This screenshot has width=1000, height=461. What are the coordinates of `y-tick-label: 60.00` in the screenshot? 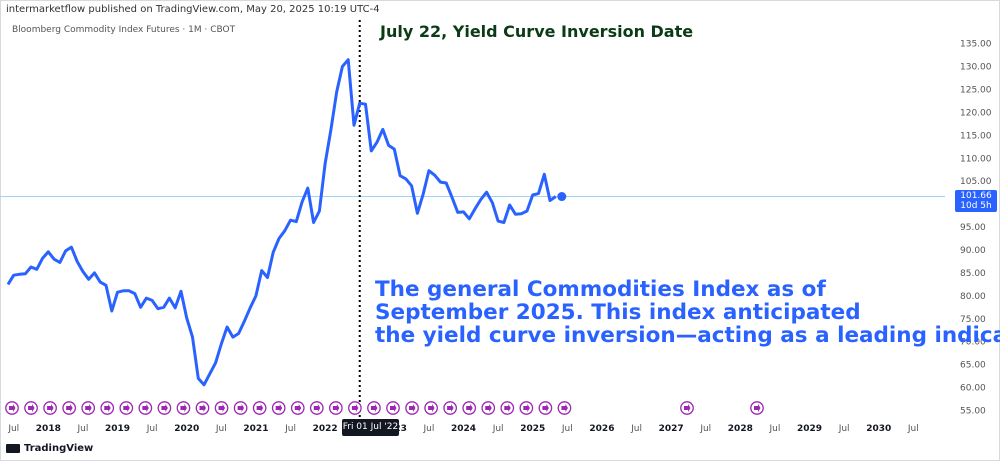 It's located at (973, 389).